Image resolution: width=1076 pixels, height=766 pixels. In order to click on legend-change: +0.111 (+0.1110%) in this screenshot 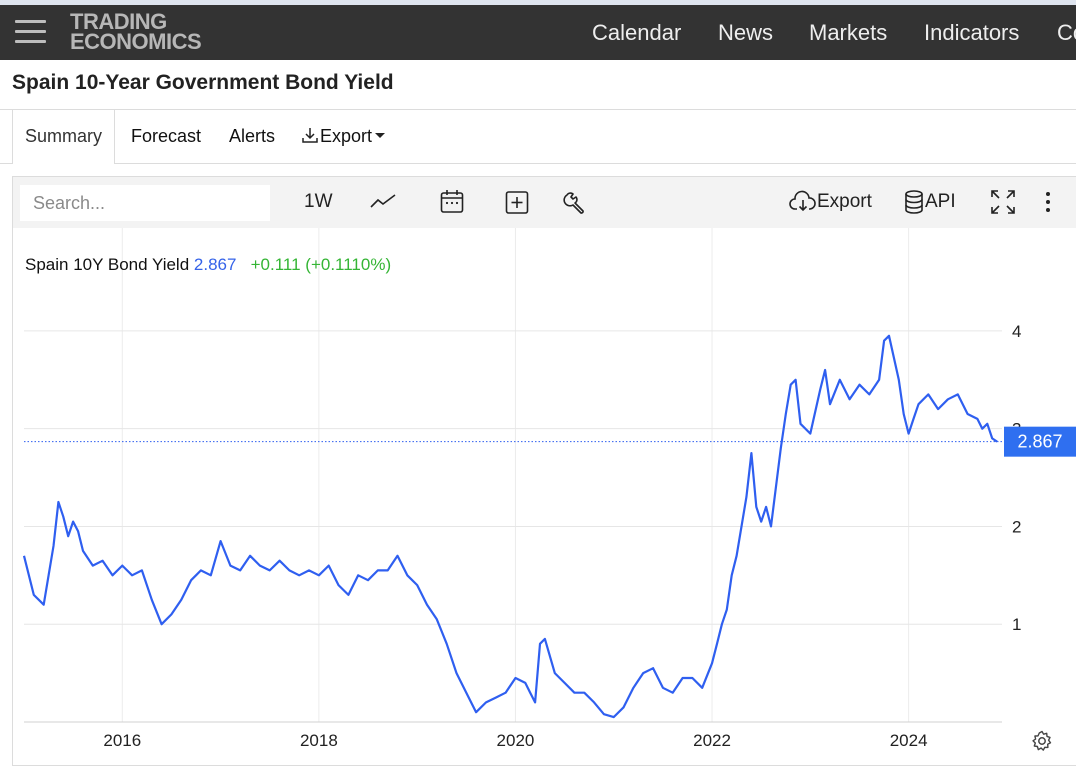, I will do `click(321, 264)`.